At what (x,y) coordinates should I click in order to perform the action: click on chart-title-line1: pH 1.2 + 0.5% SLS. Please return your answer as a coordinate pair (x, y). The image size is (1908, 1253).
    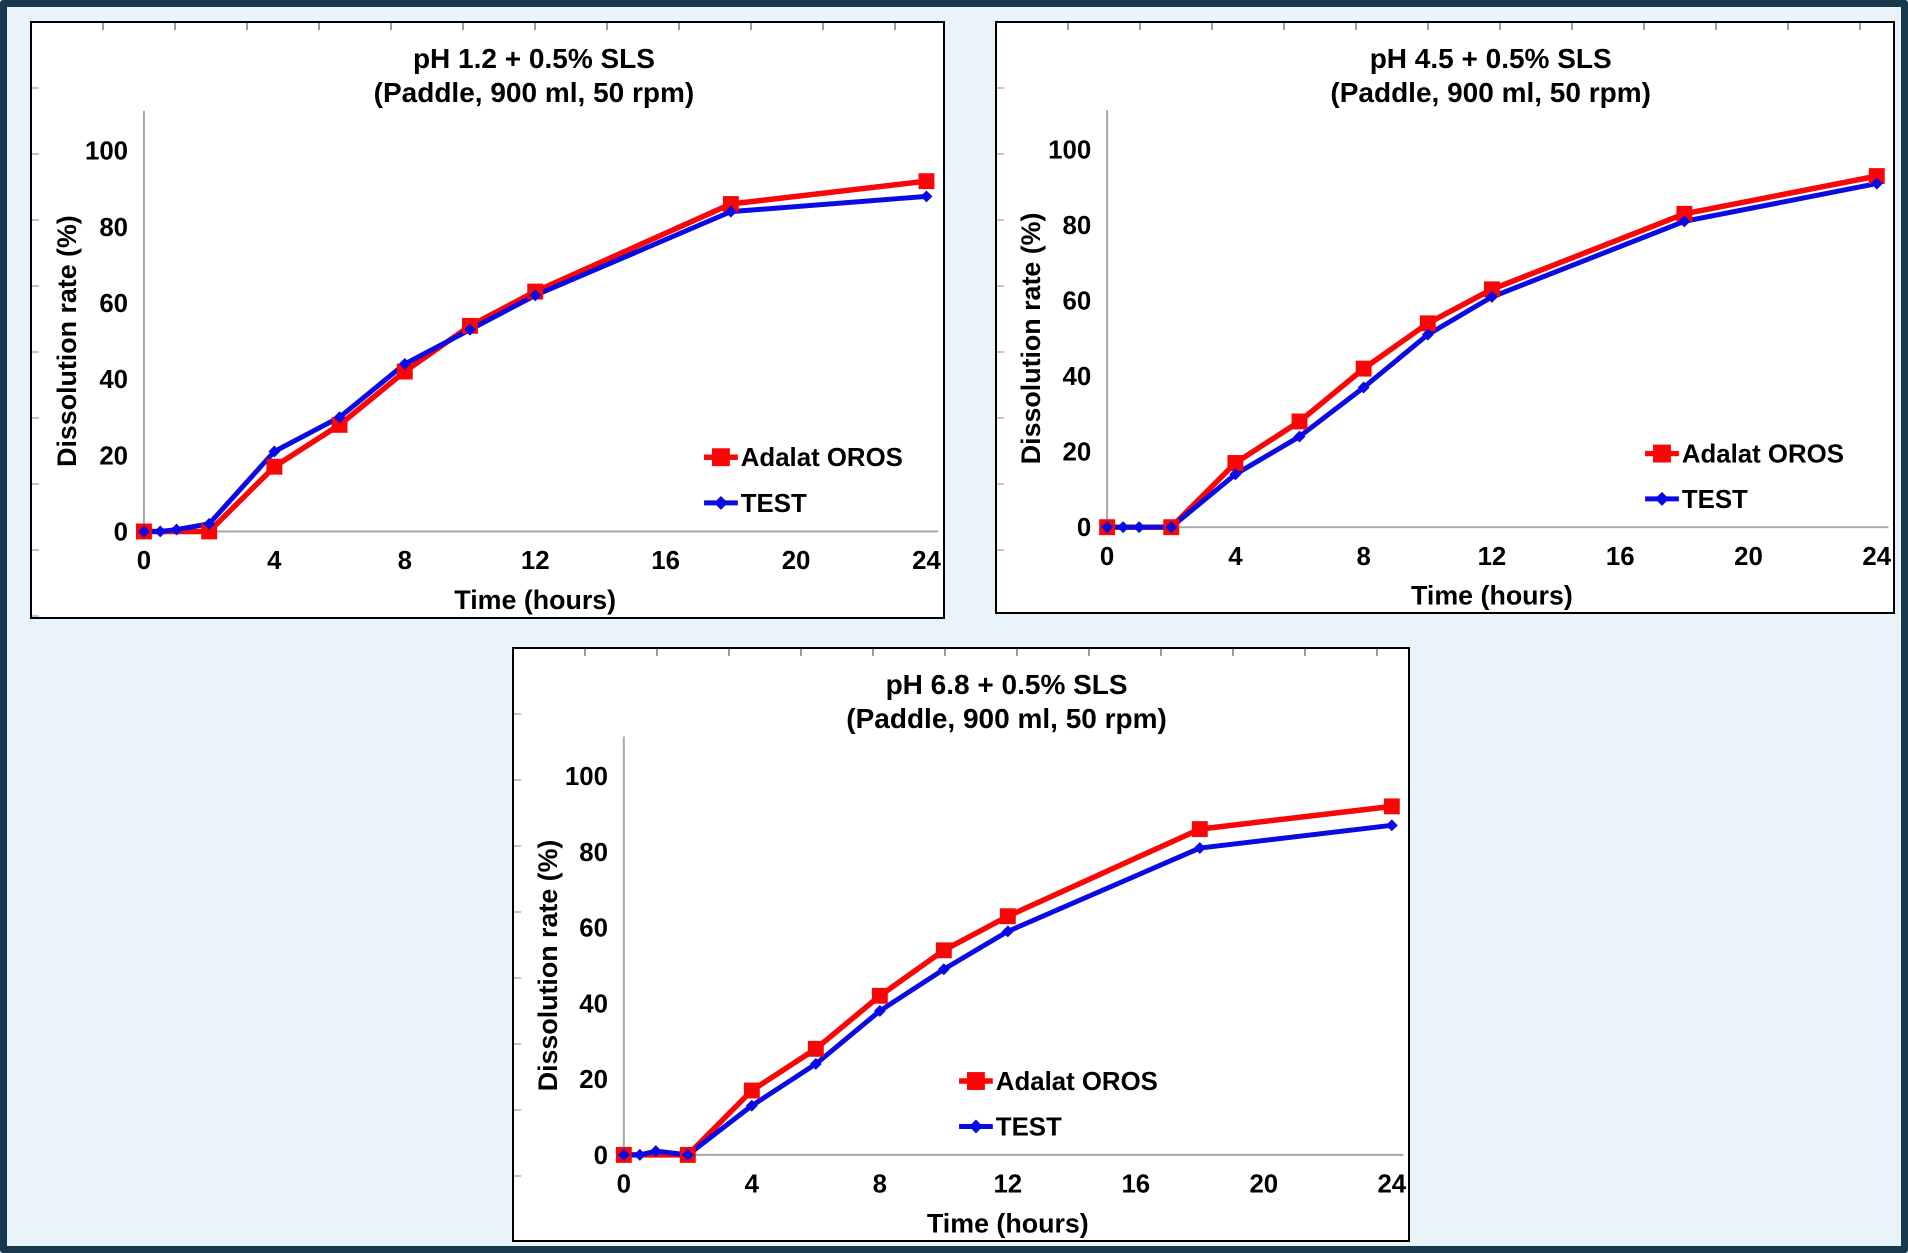
    Looking at the image, I should click on (533, 58).